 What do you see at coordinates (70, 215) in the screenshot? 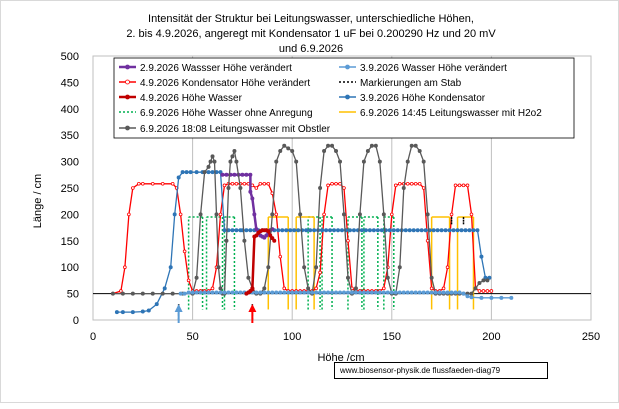
I see `y-tick-label: 200` at bounding box center [70, 215].